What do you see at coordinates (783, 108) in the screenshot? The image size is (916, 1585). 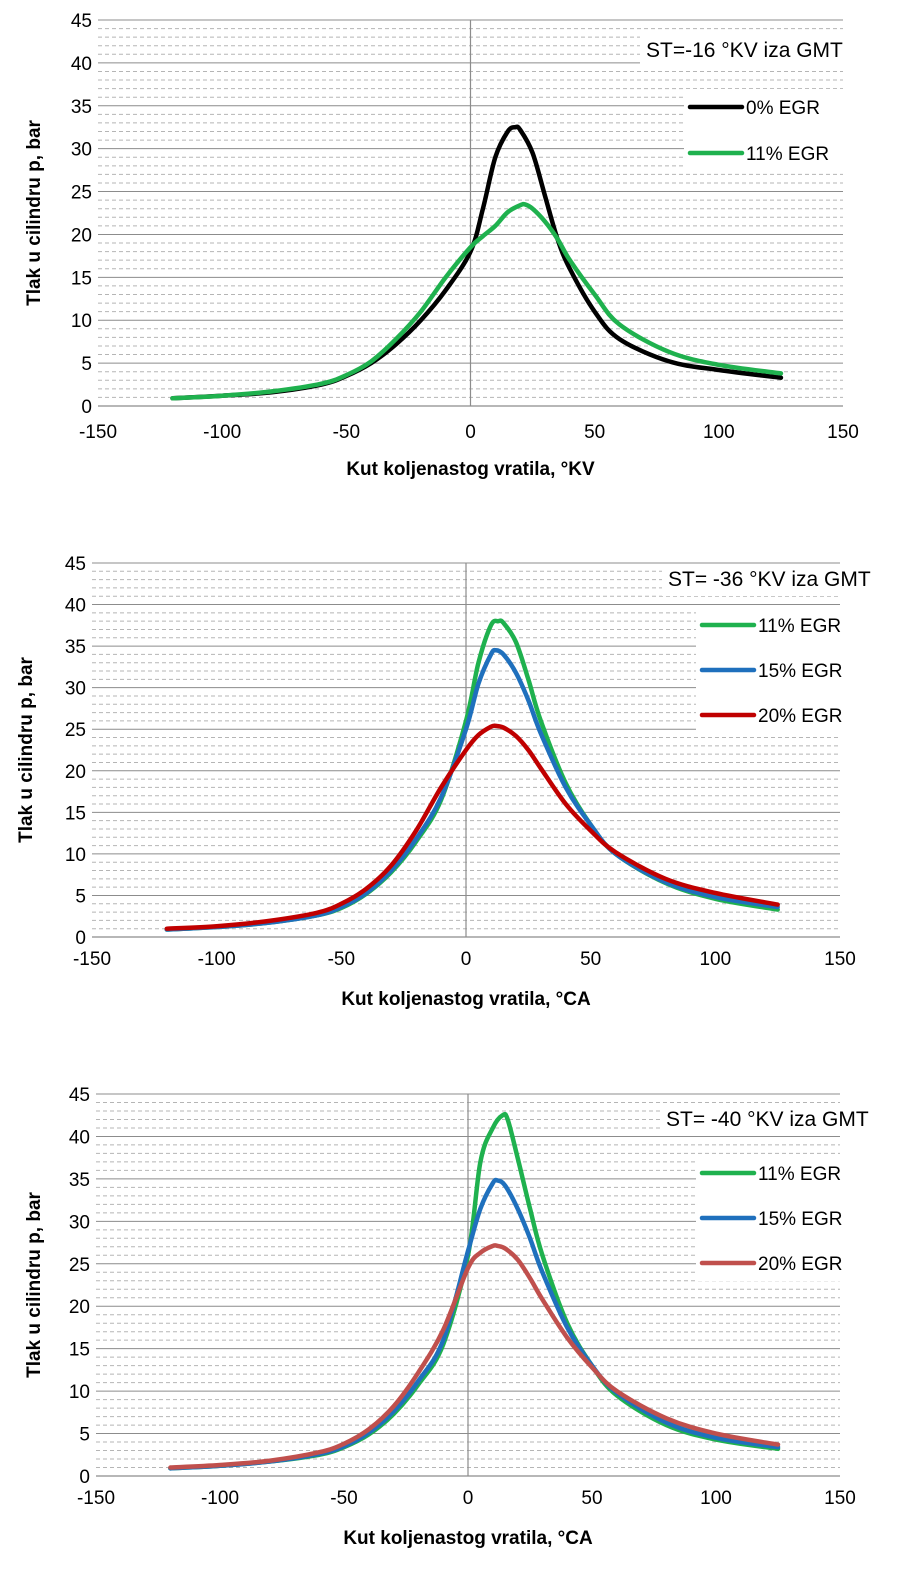 I see `legend-label: 0% EGR` at bounding box center [783, 108].